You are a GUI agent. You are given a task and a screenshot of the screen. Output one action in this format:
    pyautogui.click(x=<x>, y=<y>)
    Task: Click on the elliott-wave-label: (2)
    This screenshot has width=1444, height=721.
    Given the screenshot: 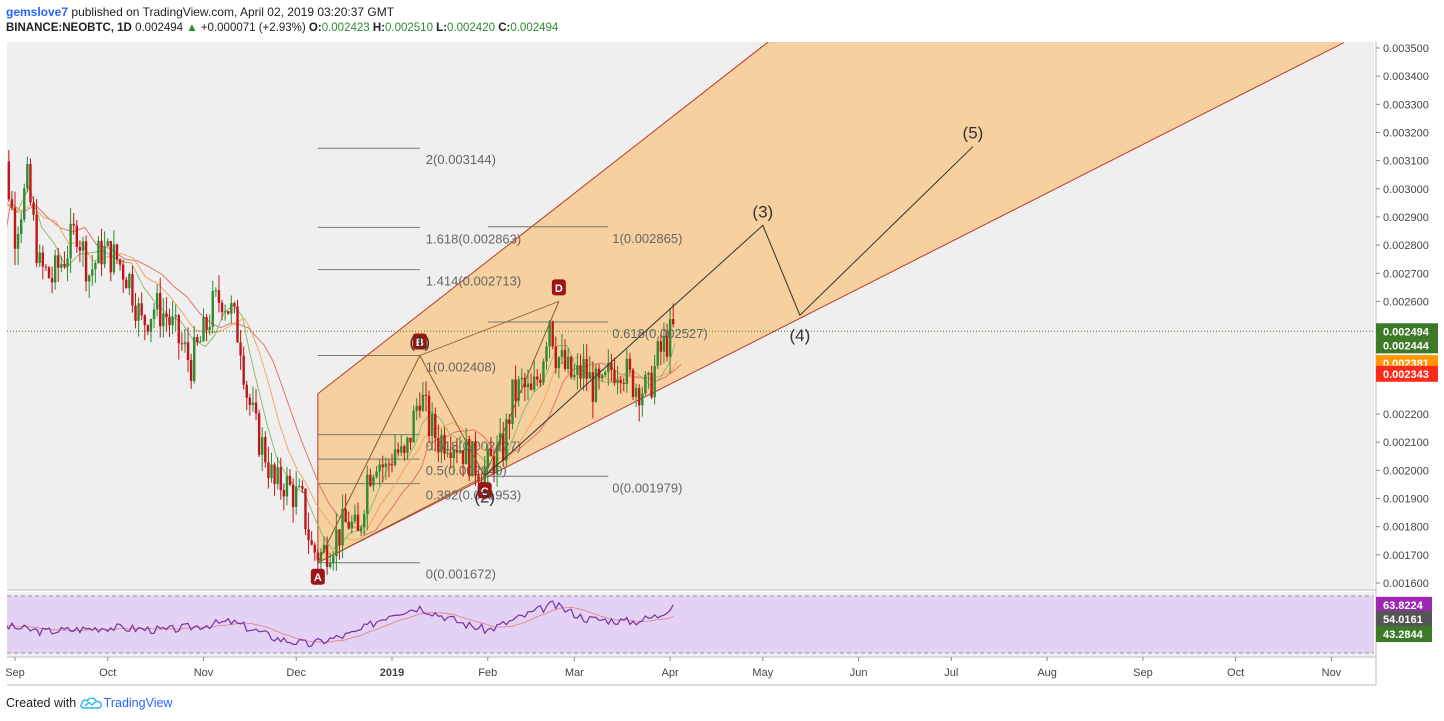 What is the action you would take?
    pyautogui.click(x=484, y=496)
    